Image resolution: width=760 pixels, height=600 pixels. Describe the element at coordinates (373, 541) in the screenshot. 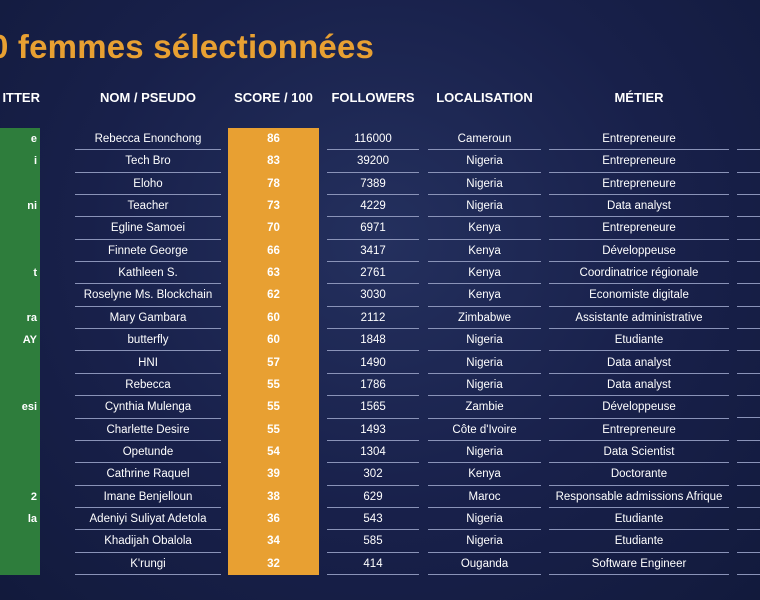

I see `followers-cell: 585` at that location.